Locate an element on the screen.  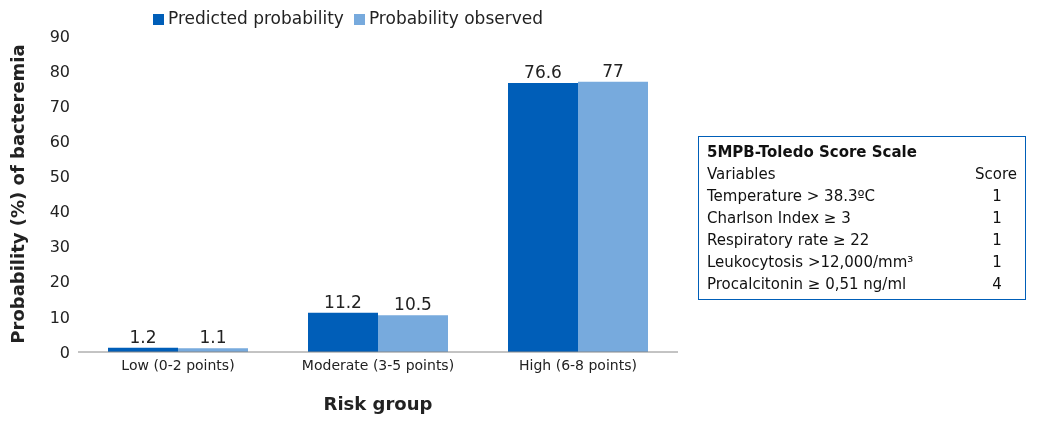
category-label: Respiratory rate ≥ 22 is located at coordinates (788, 240).